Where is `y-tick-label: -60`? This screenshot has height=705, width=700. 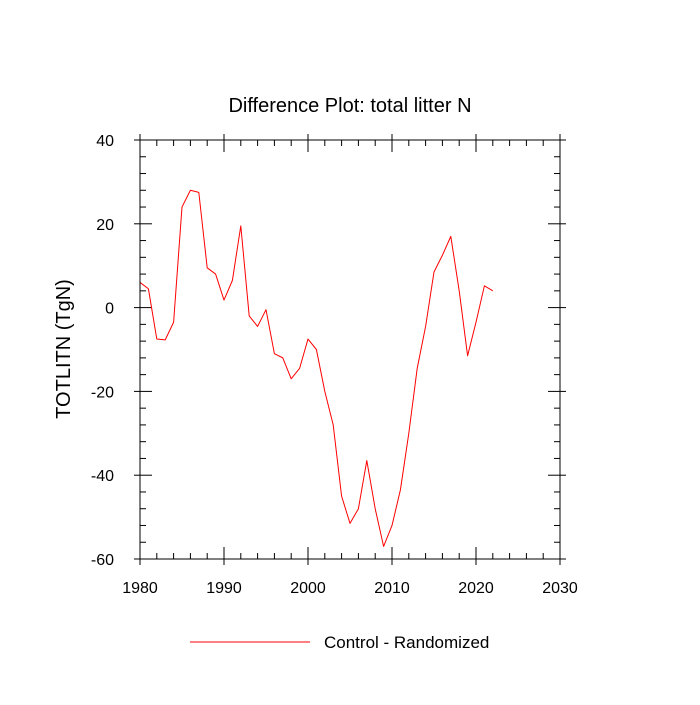
y-tick-label: -60 is located at coordinates (102, 560).